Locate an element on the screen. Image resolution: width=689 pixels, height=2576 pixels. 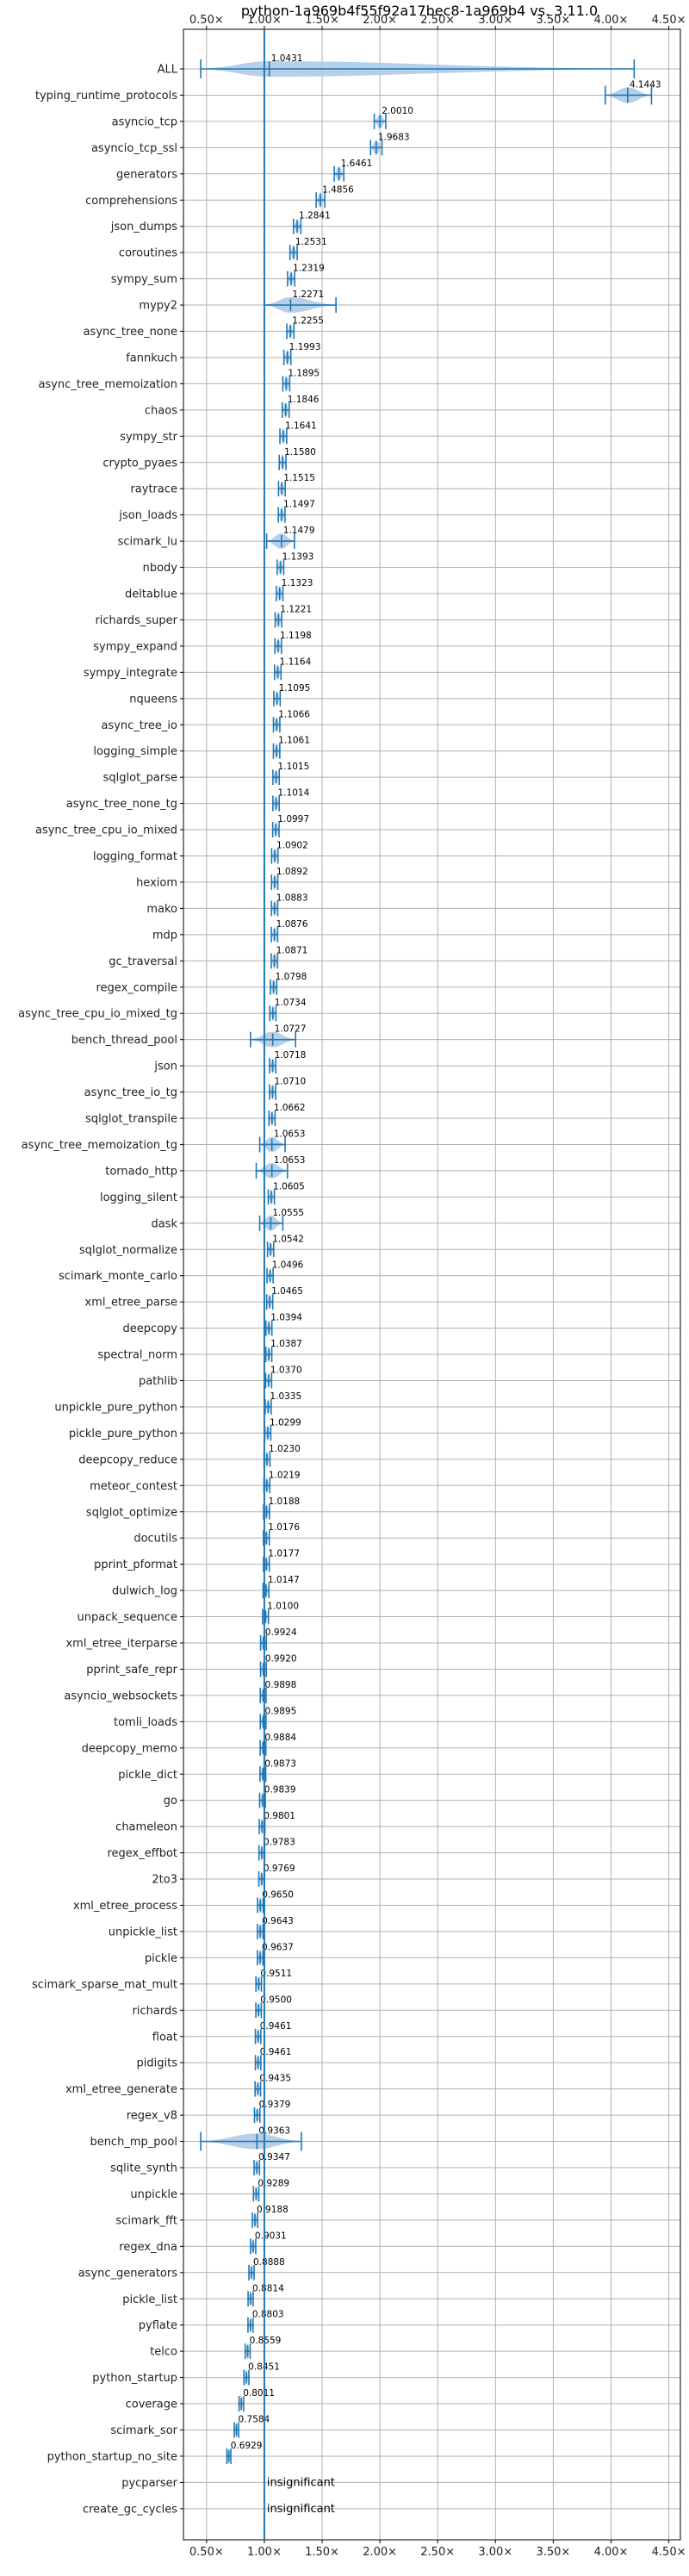
benchmark-label: async_generators is located at coordinates (128, 2274).